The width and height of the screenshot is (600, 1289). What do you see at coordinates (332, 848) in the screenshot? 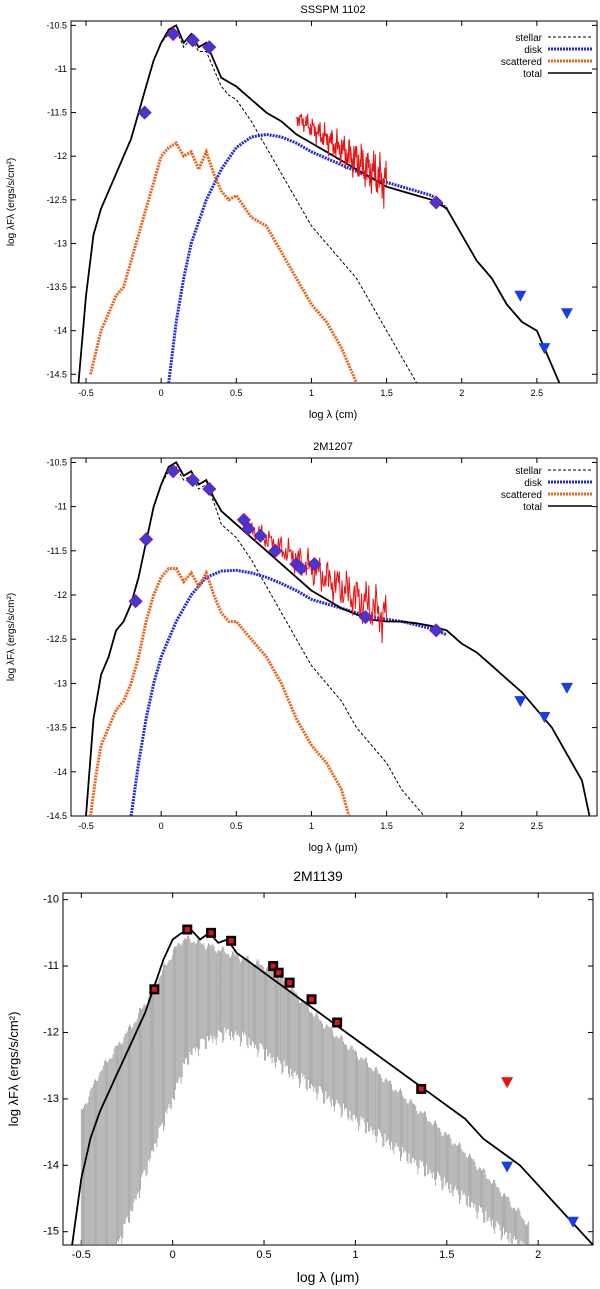
I see `panel2-xlabel: log λ (μm)` at bounding box center [332, 848].